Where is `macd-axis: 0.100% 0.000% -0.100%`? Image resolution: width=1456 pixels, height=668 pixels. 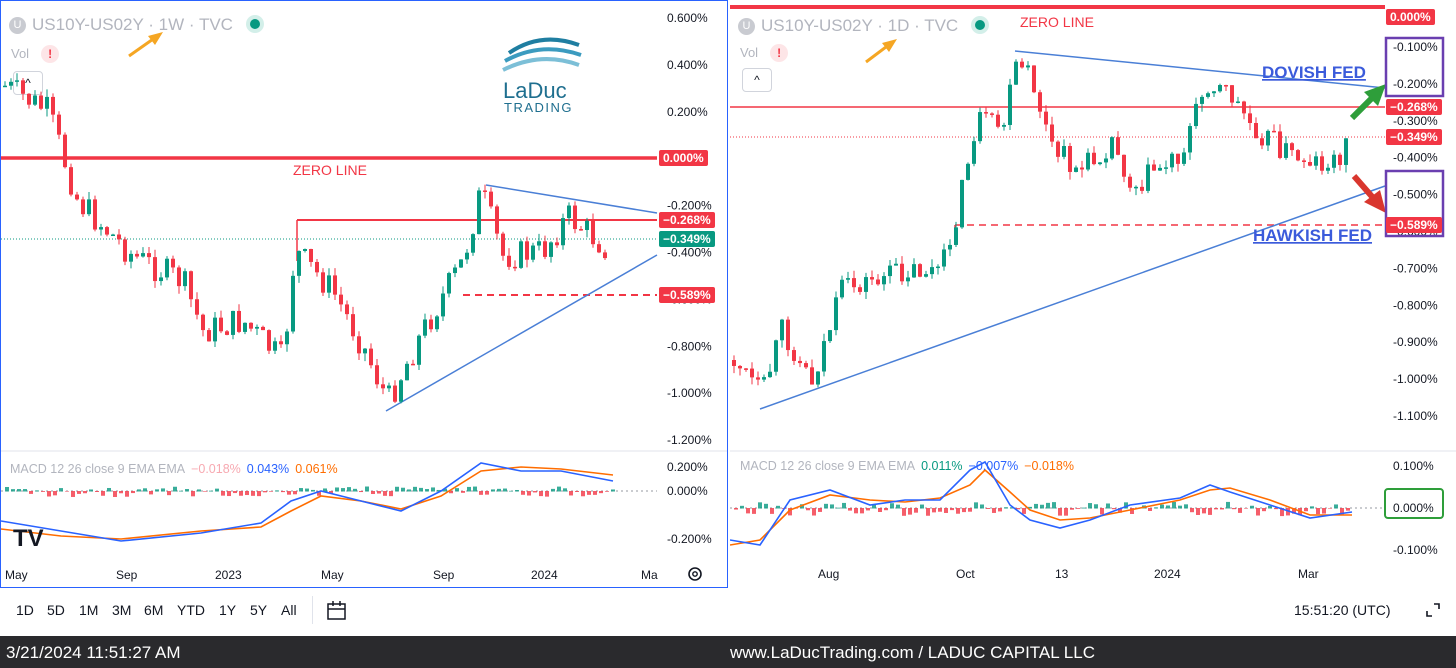 macd-axis: 0.100% 0.000% -0.100% is located at coordinates (1415, 508).